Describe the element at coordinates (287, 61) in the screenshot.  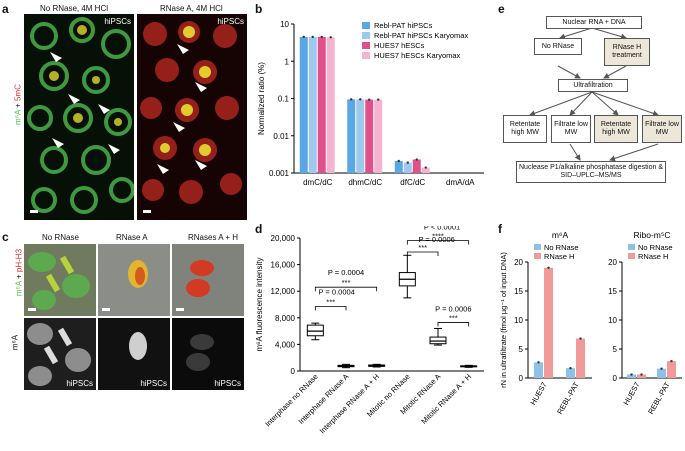
I see `b-y-tick-label: 1` at that location.